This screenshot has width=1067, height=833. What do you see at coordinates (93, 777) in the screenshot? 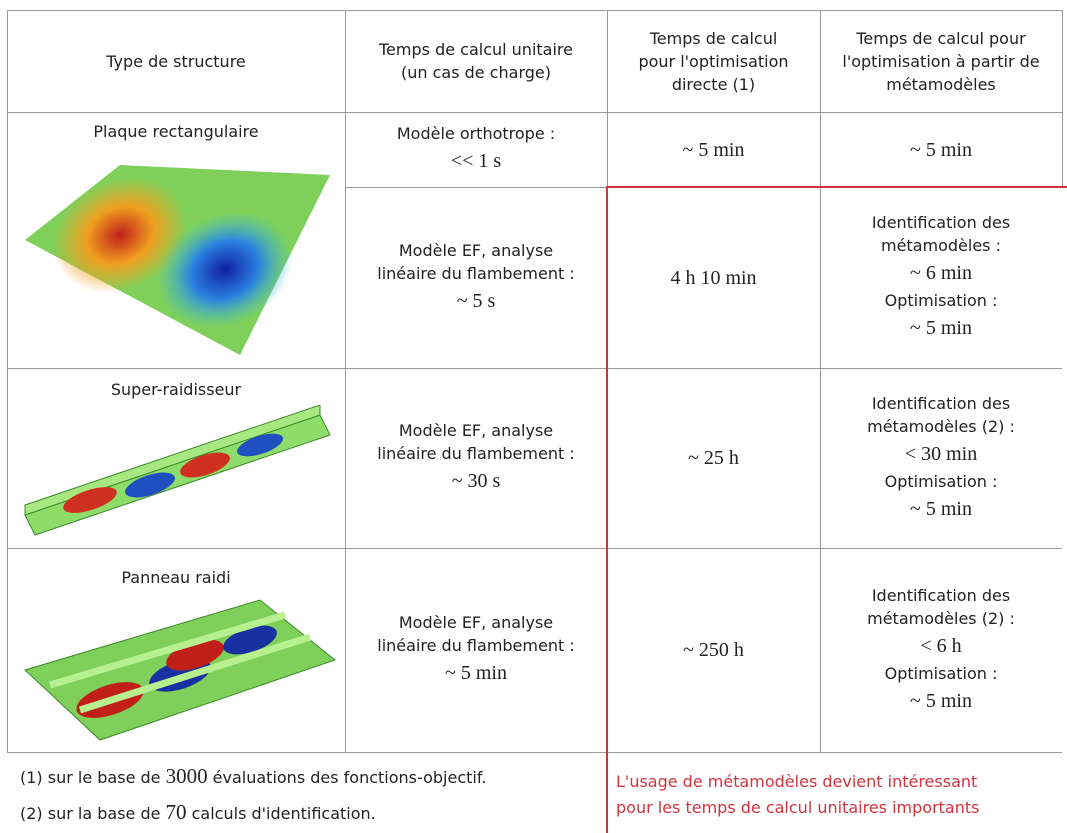
I see `note-text: (1) sur le base de` at bounding box center [93, 777].